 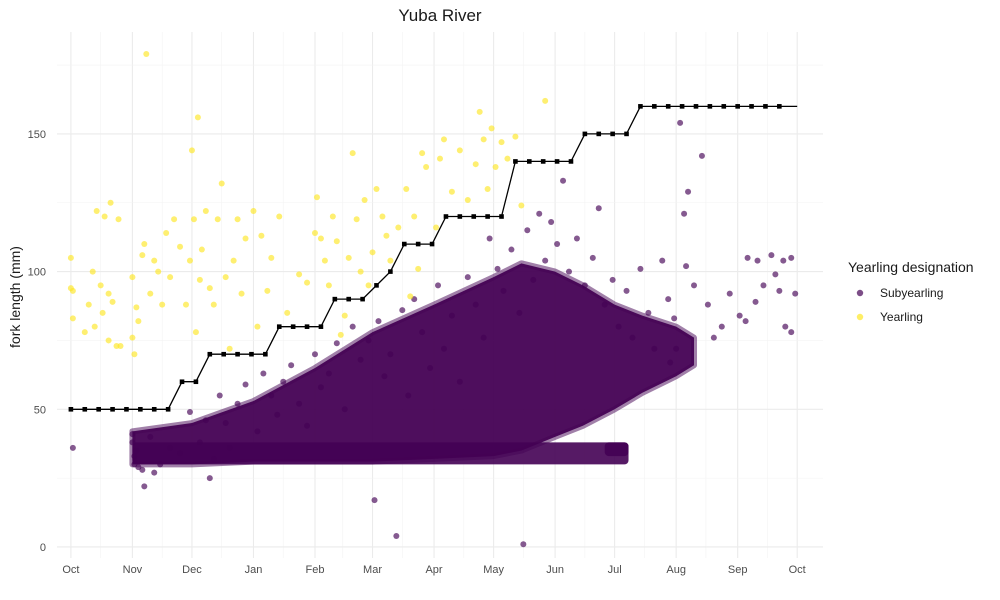 I want to click on x-tick-label: Apr, so click(x=433, y=570).